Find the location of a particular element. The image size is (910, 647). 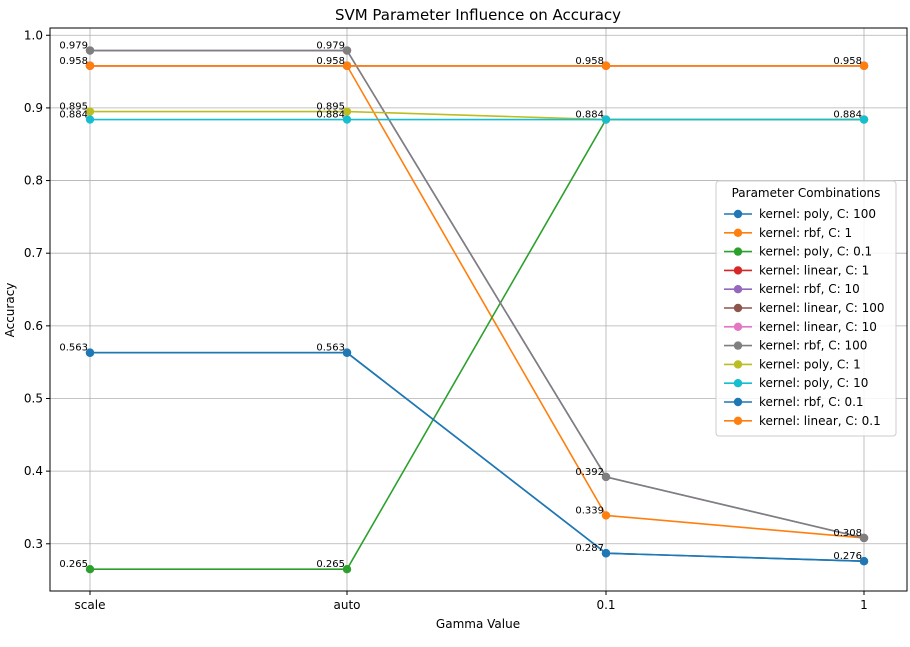

legend-item: kernel: linear, C: 10 is located at coordinates (800, 327).